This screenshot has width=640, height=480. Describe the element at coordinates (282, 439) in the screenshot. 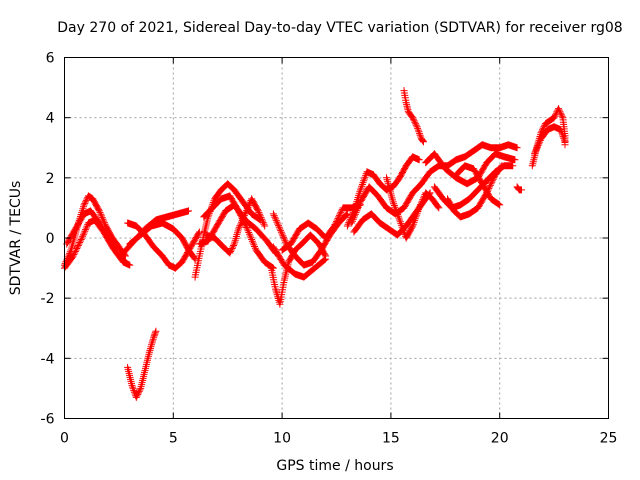

I see `x-tick-label: 10` at that location.